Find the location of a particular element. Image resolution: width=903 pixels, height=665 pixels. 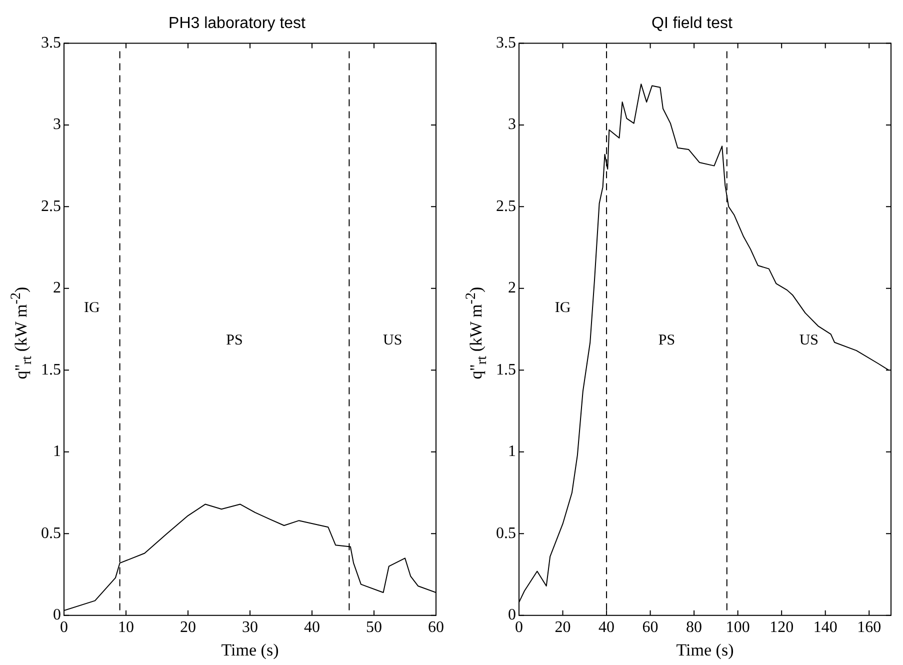

x-tick-label: 140 is located at coordinates (825, 627).